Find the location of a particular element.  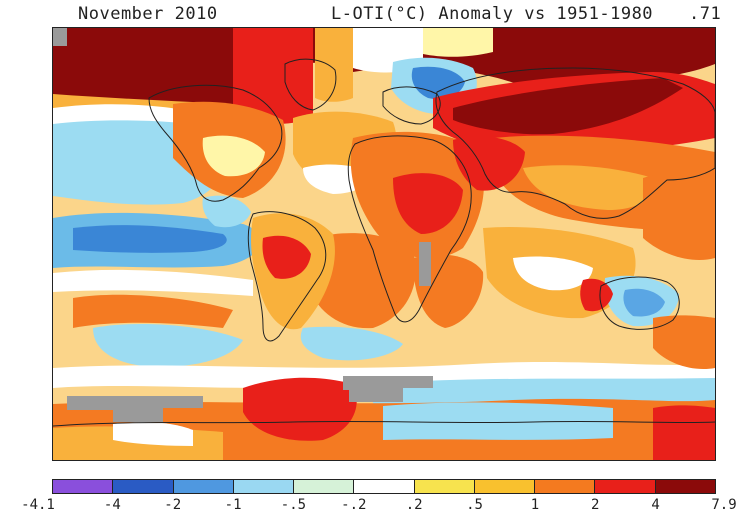

south-pacific-orange is located at coordinates (153, 311).